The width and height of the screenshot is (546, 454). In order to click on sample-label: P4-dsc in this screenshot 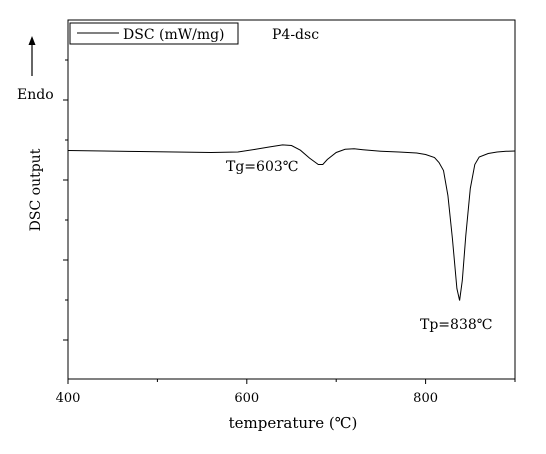, I will do `click(295, 35)`.